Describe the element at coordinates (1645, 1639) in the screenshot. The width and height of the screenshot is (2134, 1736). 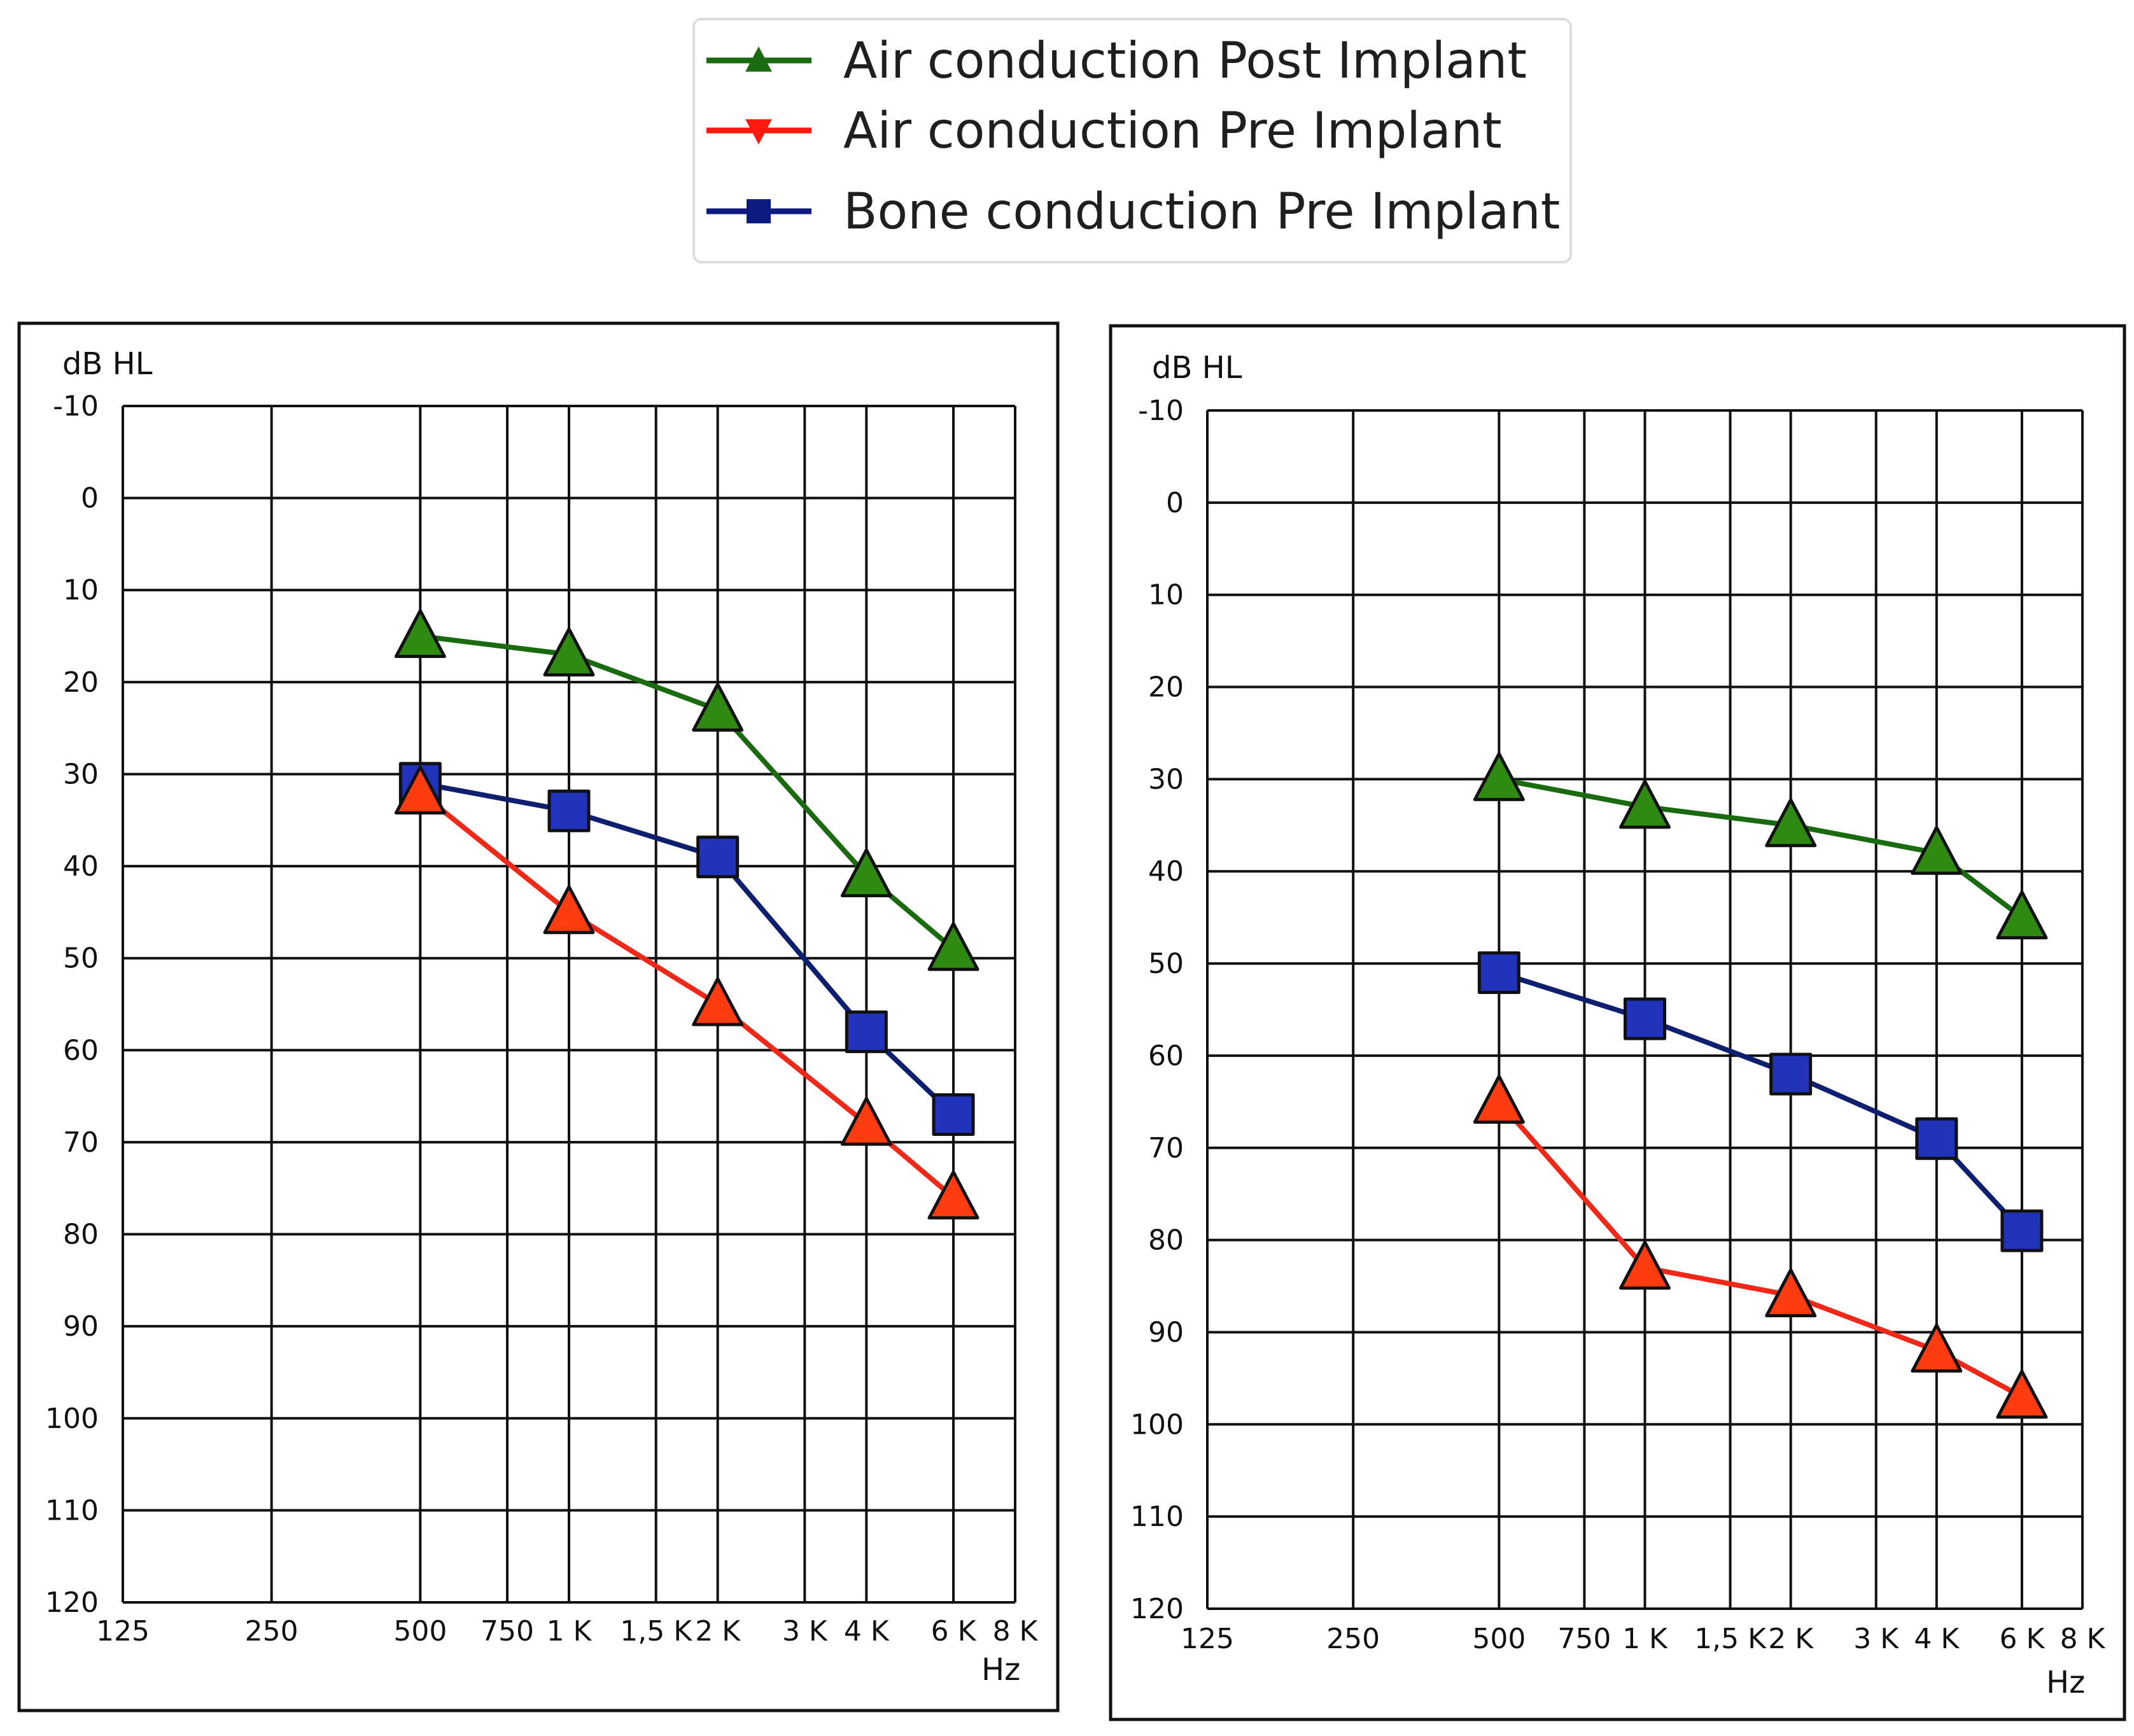
I see `x-tick-label: 1 K` at that location.